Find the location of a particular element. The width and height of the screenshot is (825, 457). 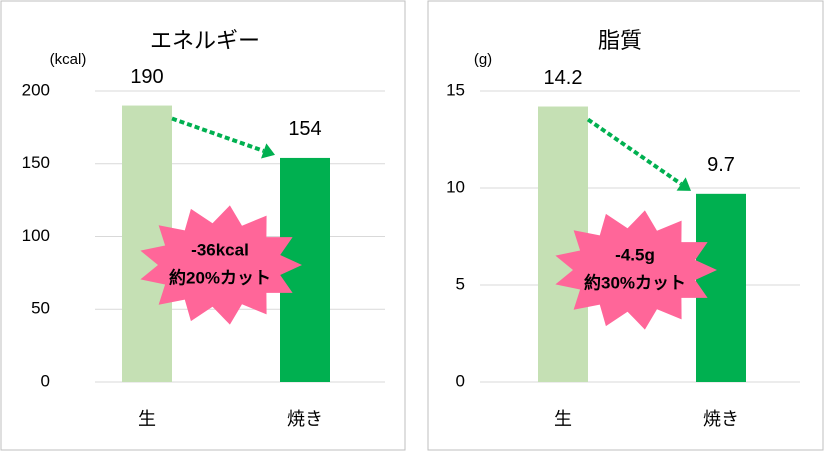

y-tick-label: 5 is located at coordinates (460, 283).